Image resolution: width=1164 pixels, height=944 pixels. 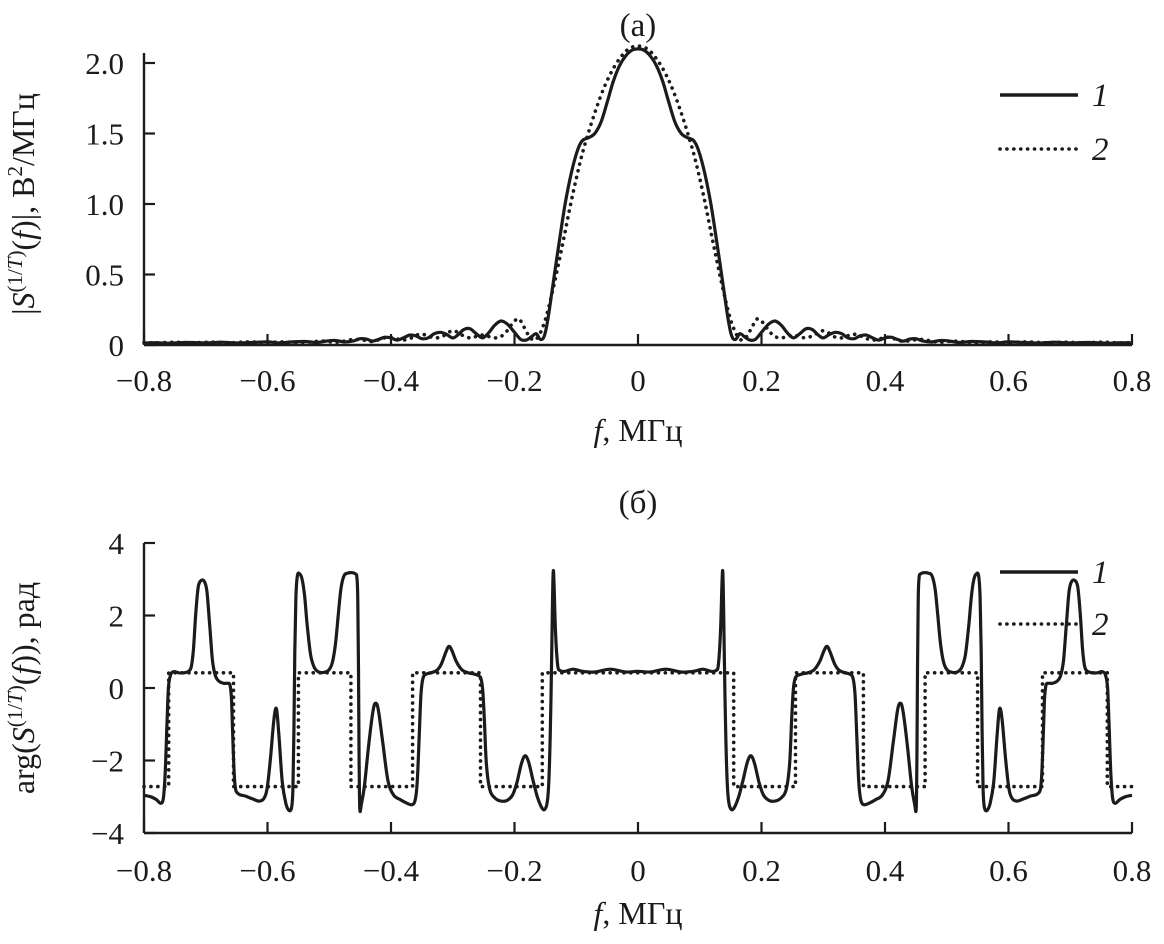 What do you see at coordinates (104, 63) in the screenshot?
I see `y-tick-label: 2.0` at bounding box center [104, 63].